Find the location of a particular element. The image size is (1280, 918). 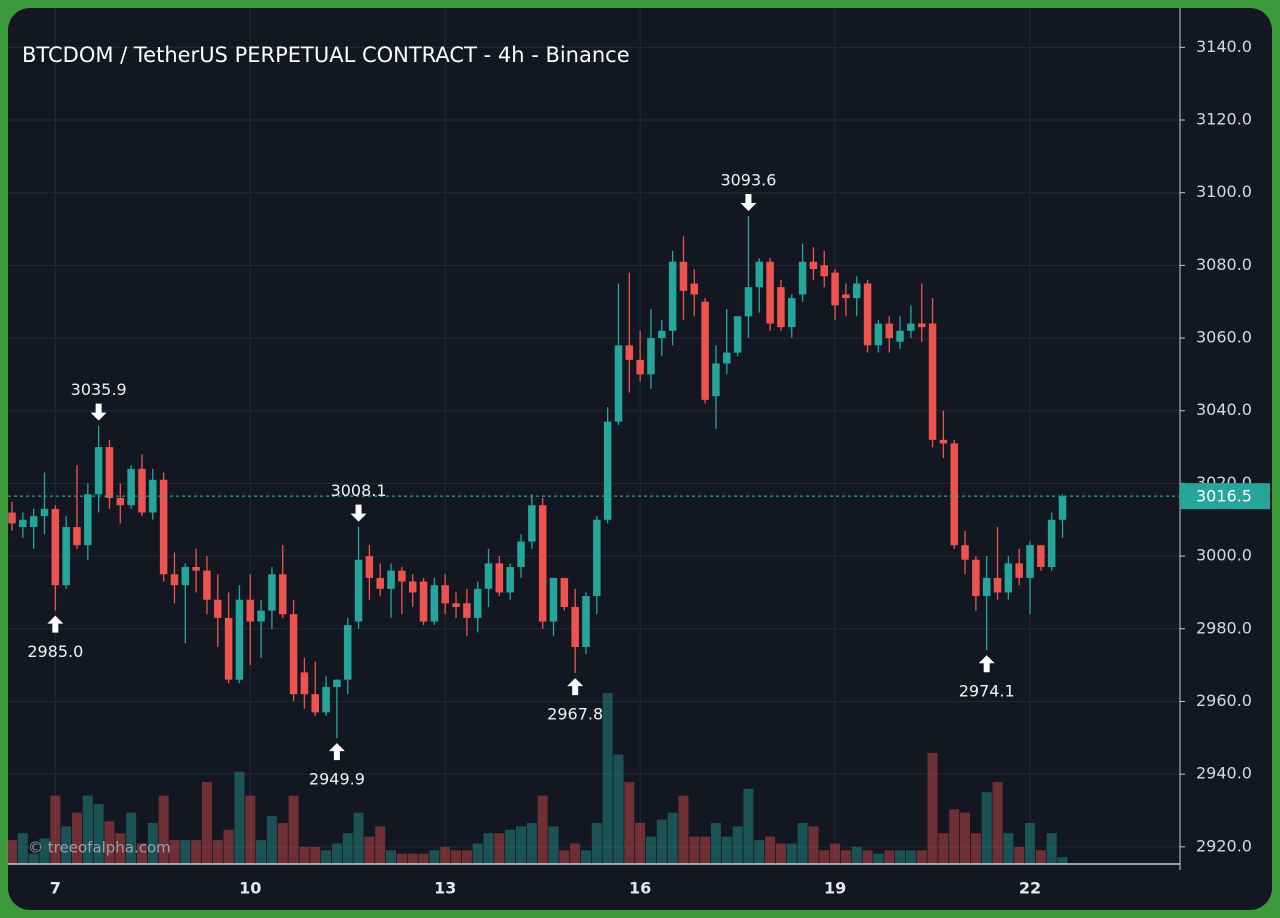

y-tick-label: 2980.0 is located at coordinates (1224, 627).